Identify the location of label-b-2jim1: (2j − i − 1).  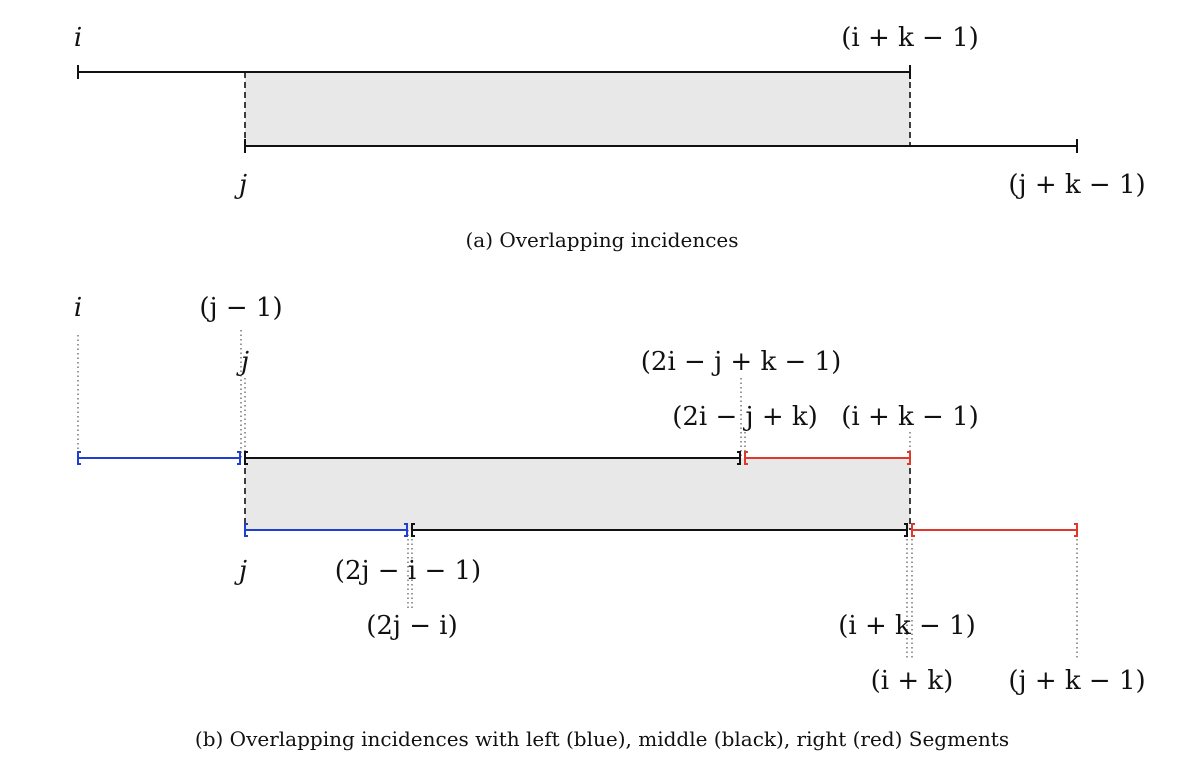
(408, 571).